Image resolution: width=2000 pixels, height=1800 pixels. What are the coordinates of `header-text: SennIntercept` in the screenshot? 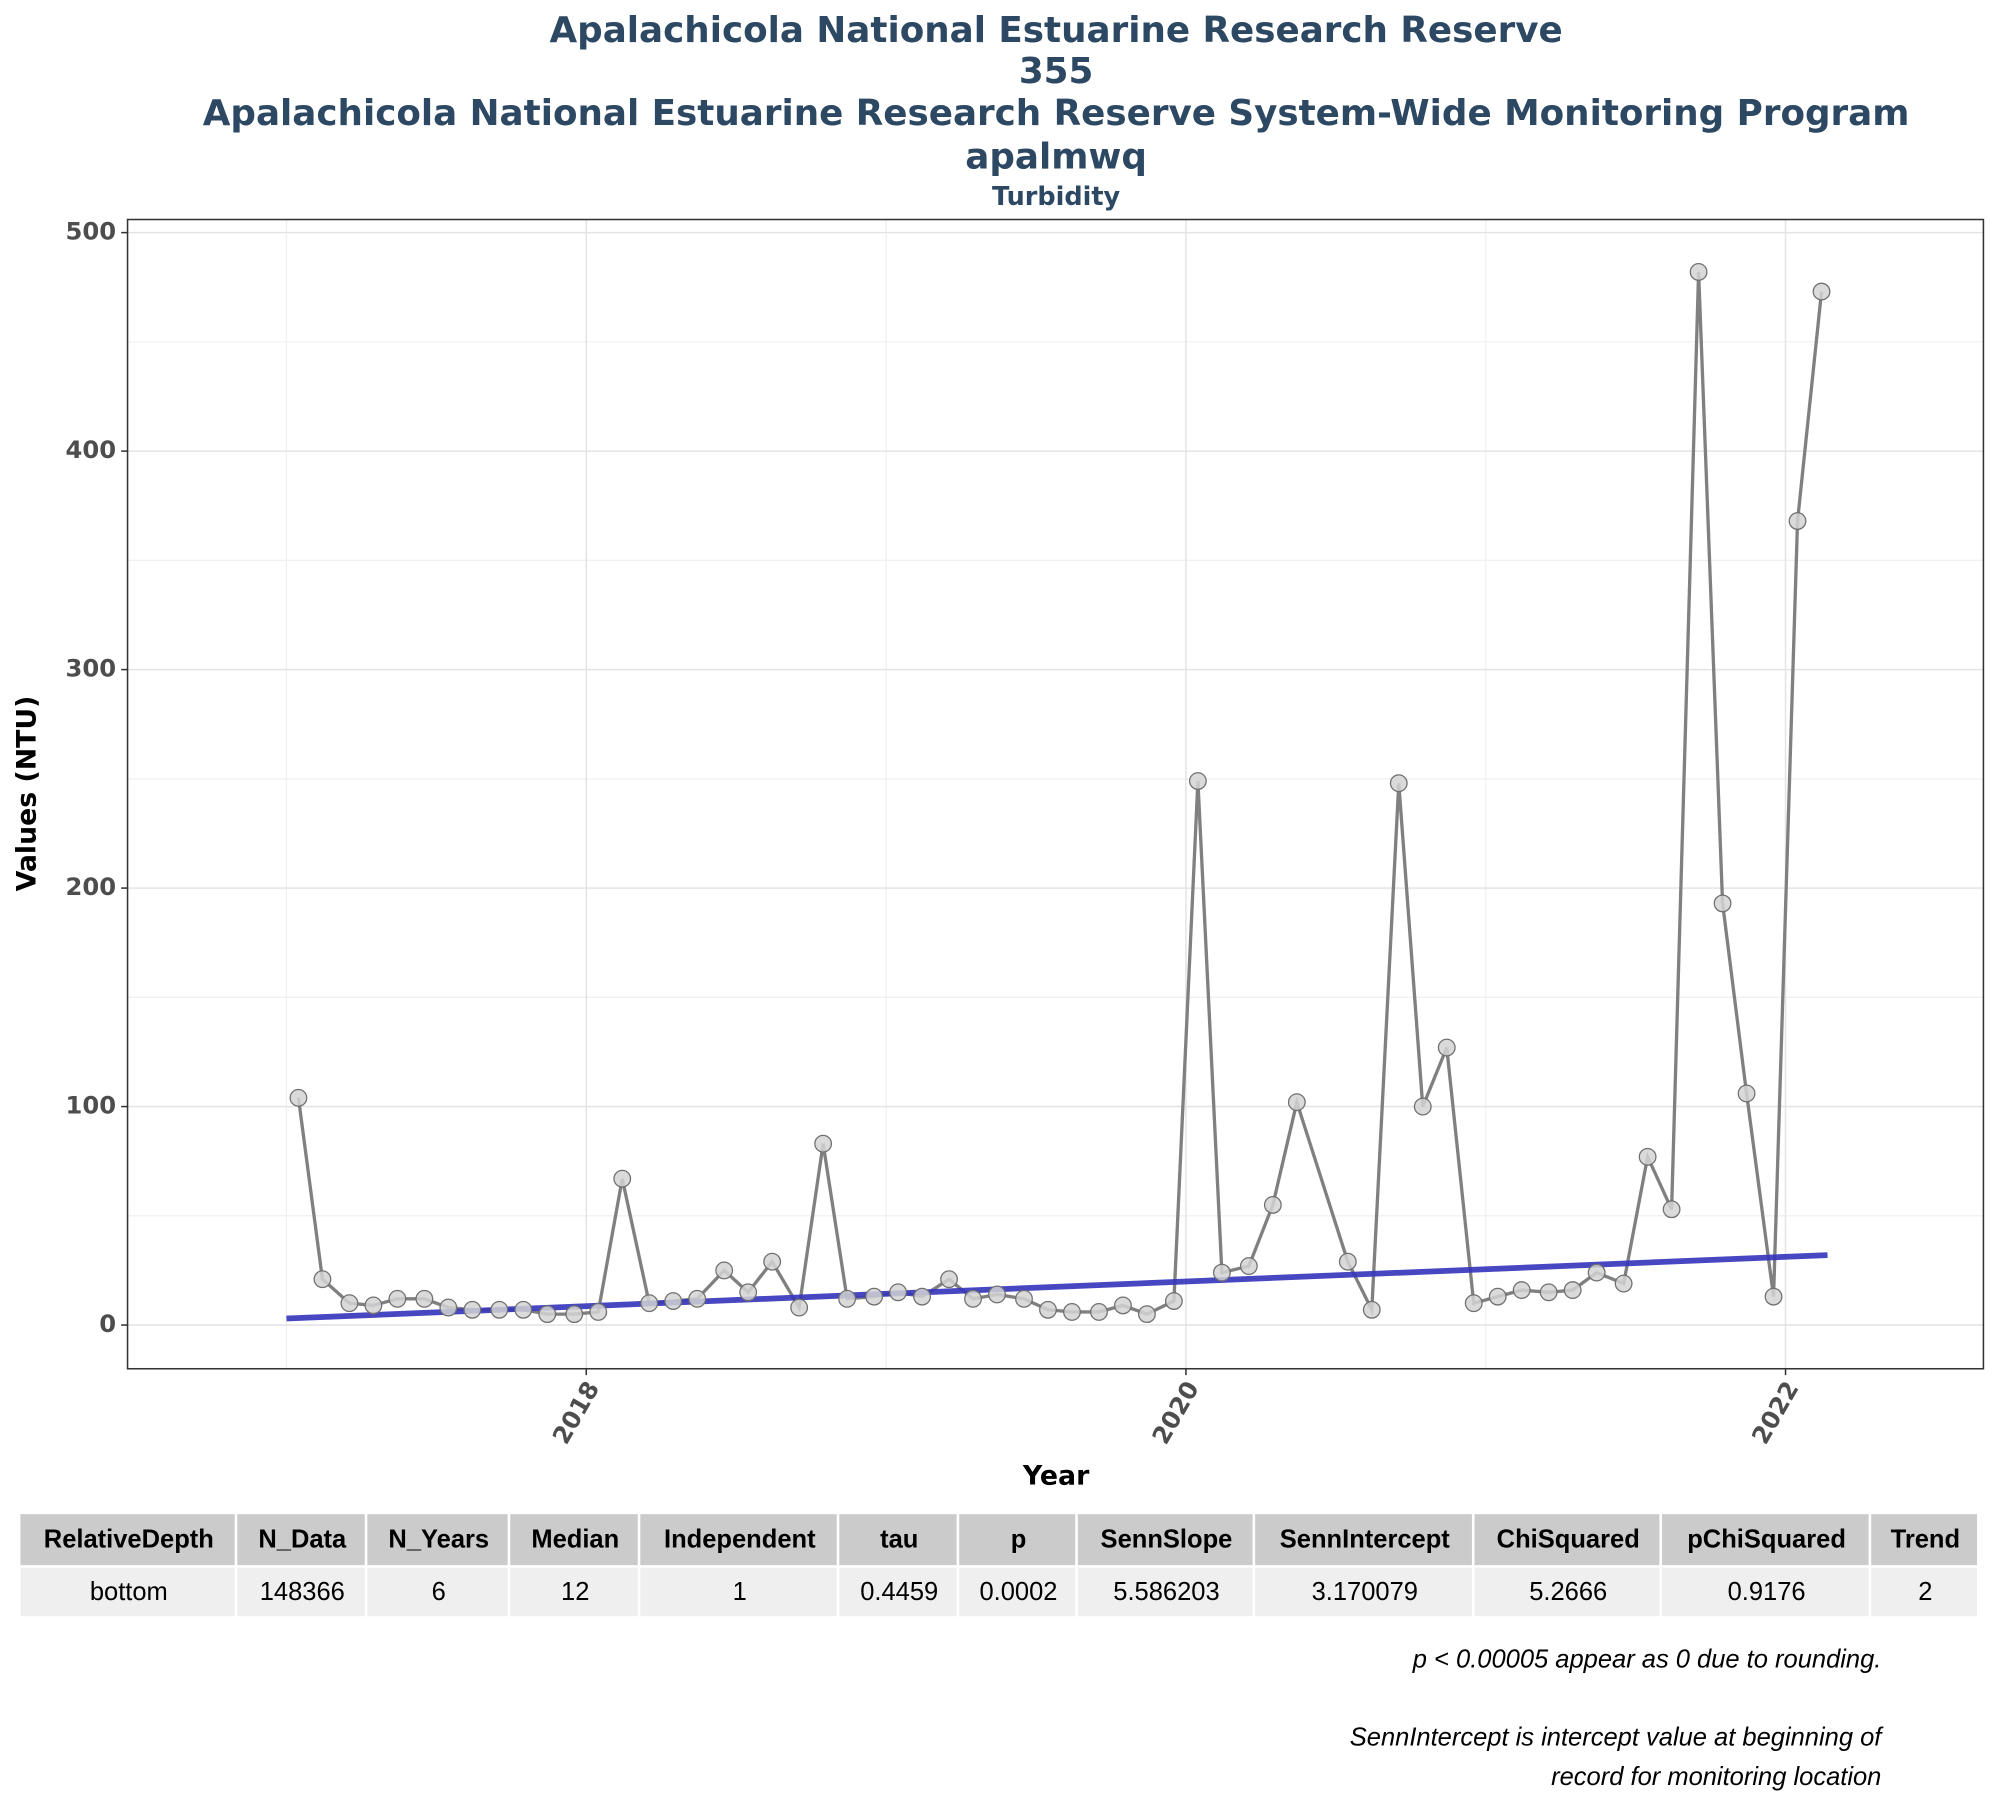 It's located at (1365, 1540).